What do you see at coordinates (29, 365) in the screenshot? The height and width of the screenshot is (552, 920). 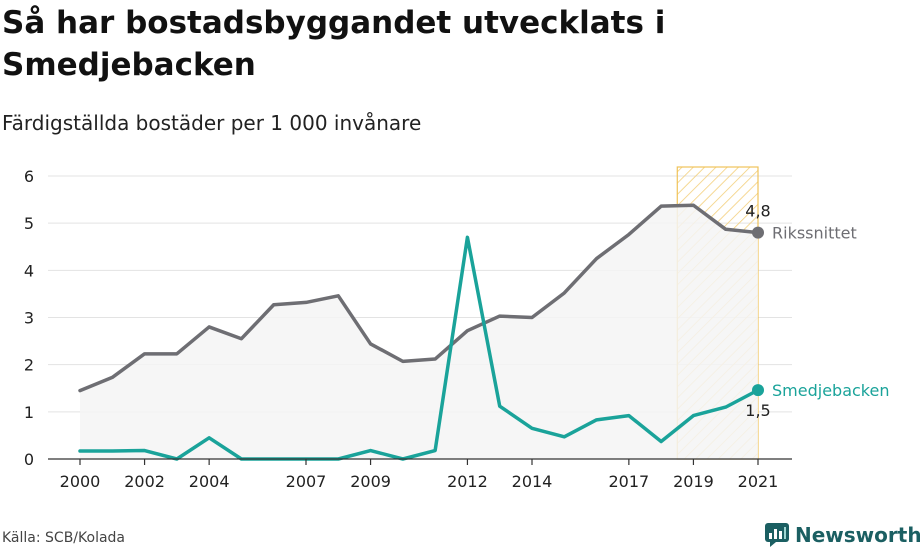 I see `y-tick-label: 2` at bounding box center [29, 365].